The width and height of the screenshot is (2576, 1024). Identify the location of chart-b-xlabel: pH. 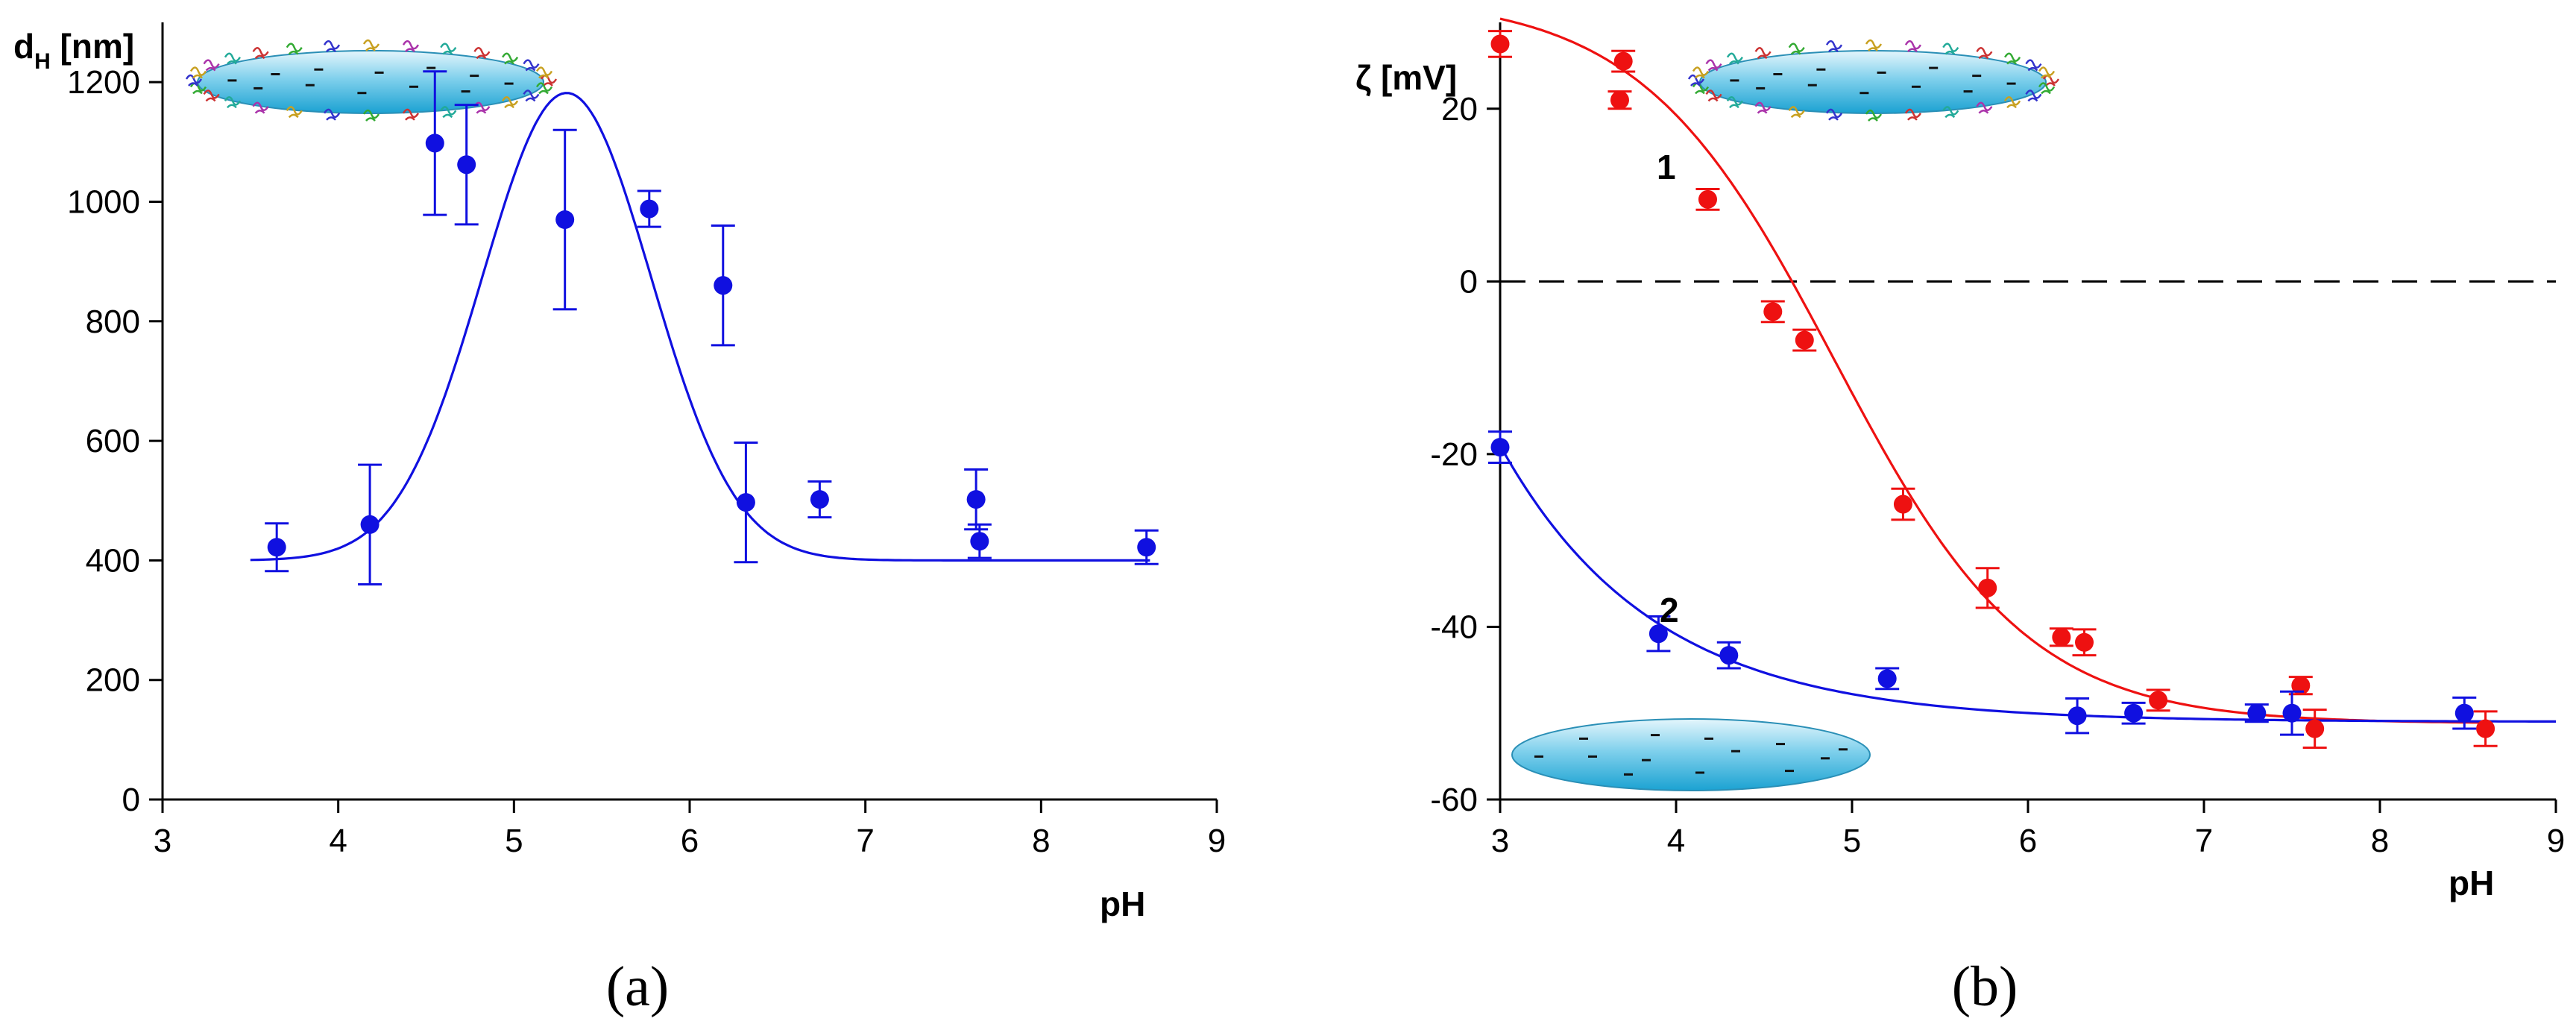
(2471, 883).